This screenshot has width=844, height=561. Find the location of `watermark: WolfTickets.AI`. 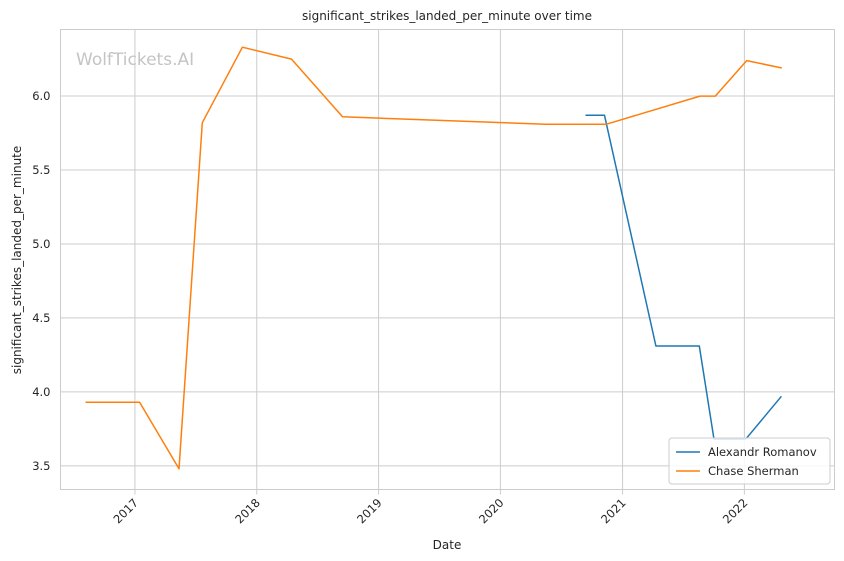

watermark: WolfTickets.AI is located at coordinates (135, 60).